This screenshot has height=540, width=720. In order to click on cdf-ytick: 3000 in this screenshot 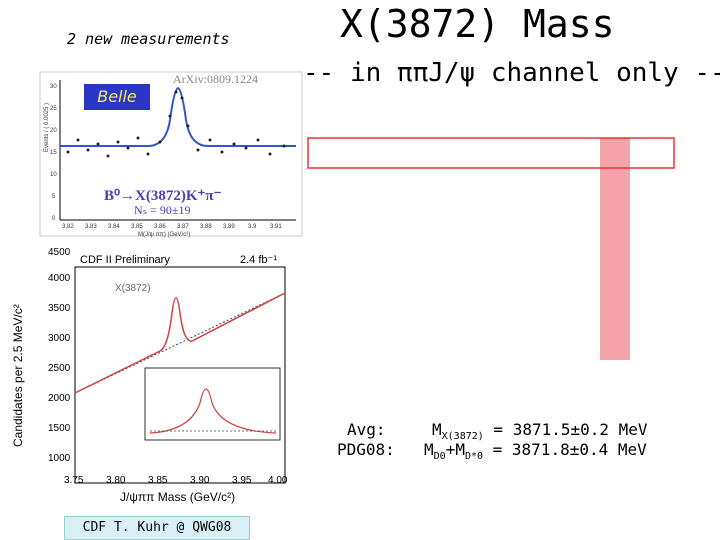, I will do `click(59, 338)`.